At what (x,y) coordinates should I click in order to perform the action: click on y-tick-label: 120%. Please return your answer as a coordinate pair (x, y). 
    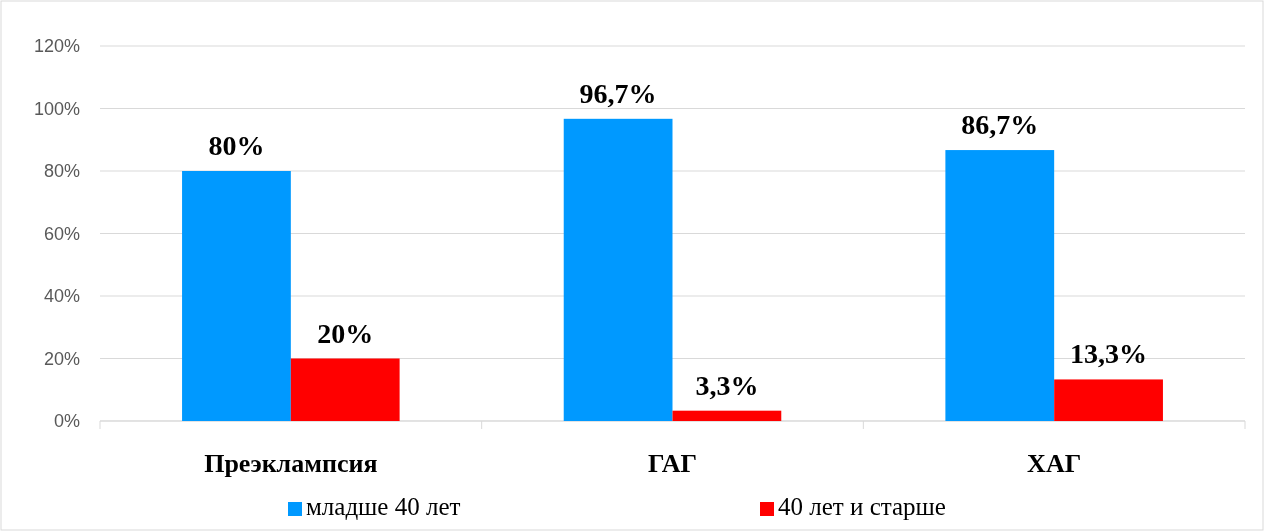
    Looking at the image, I should click on (56, 46).